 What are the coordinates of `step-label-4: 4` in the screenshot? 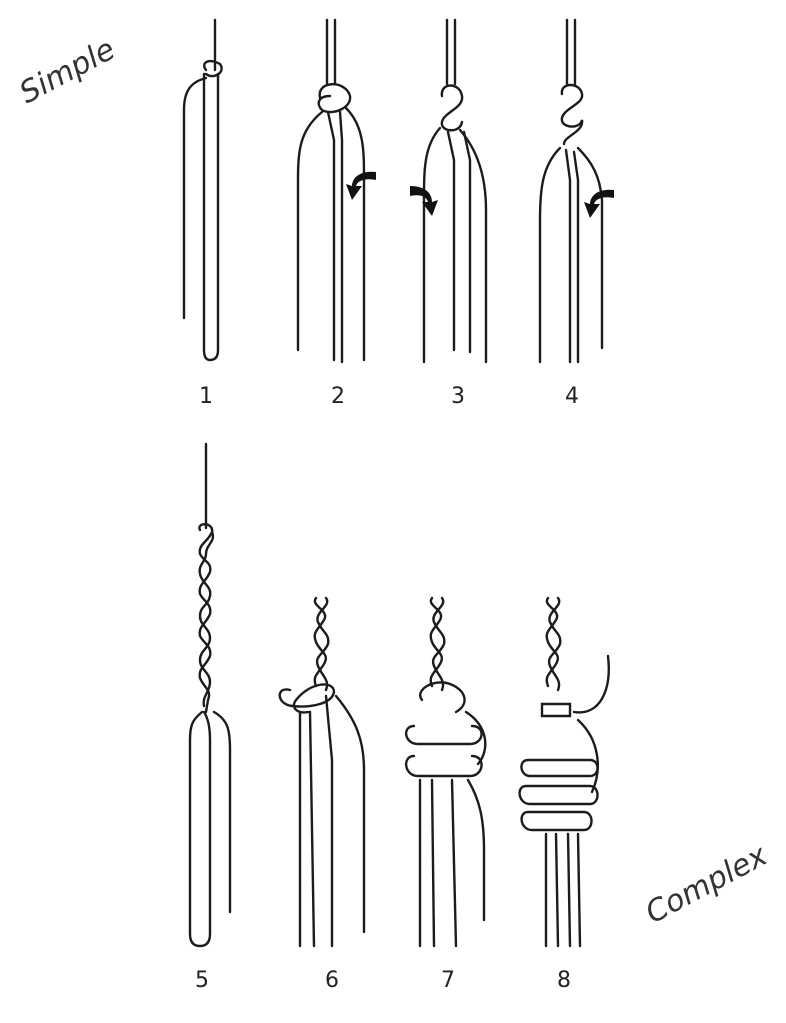 It's located at (572, 396).